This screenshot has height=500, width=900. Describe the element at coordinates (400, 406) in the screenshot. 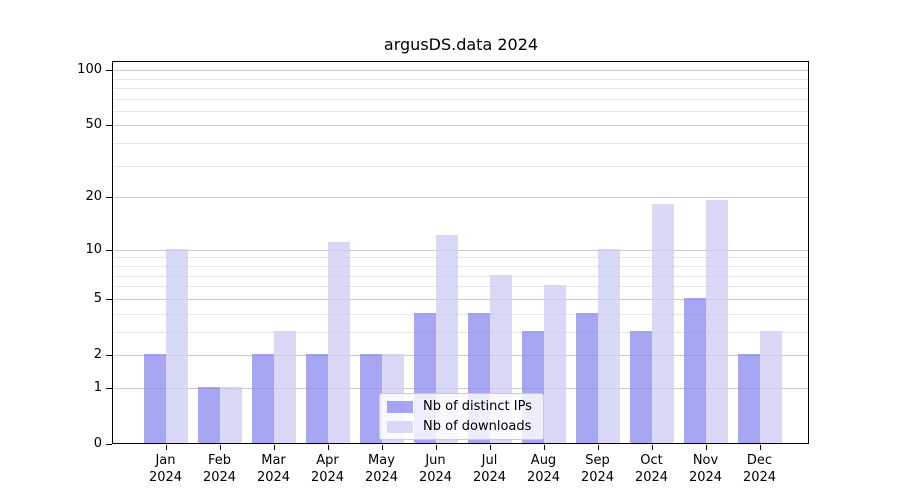

I see `legend-swatch-distinct-ips` at that location.